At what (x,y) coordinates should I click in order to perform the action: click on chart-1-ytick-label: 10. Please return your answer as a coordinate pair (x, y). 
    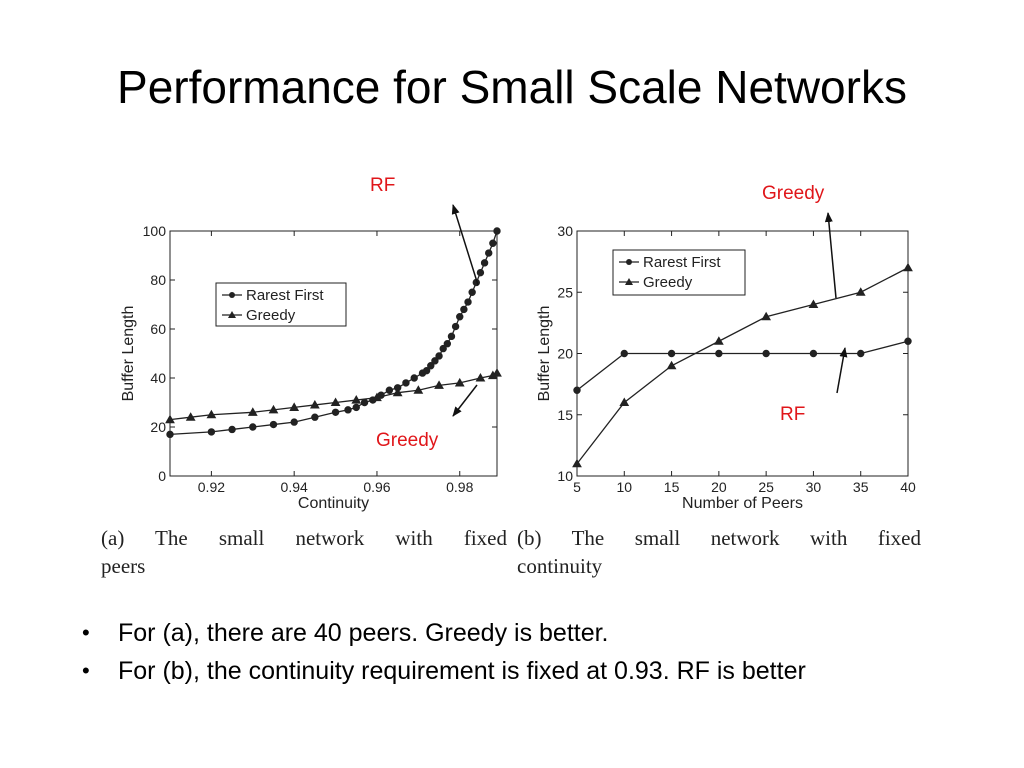
    Looking at the image, I should click on (565, 476).